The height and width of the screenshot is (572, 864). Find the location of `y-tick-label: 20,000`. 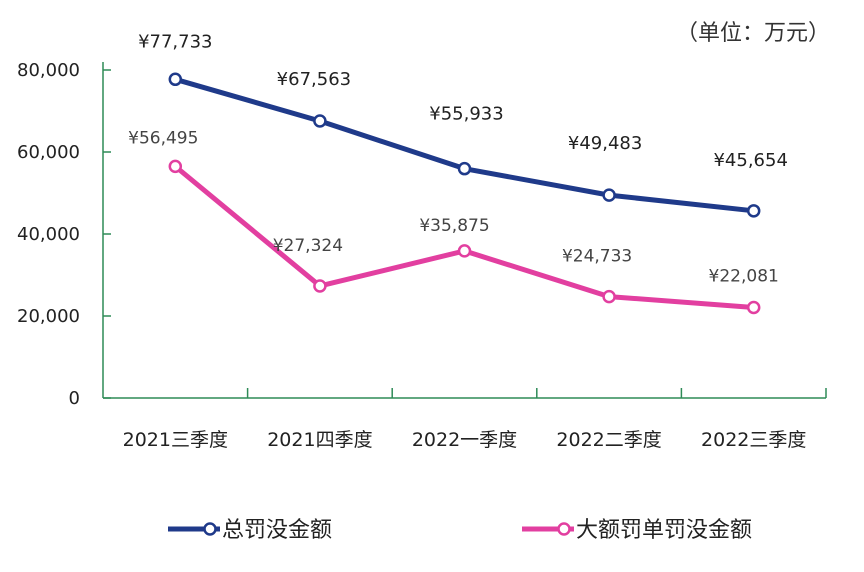

y-tick-label: 20,000 is located at coordinates (48, 316).